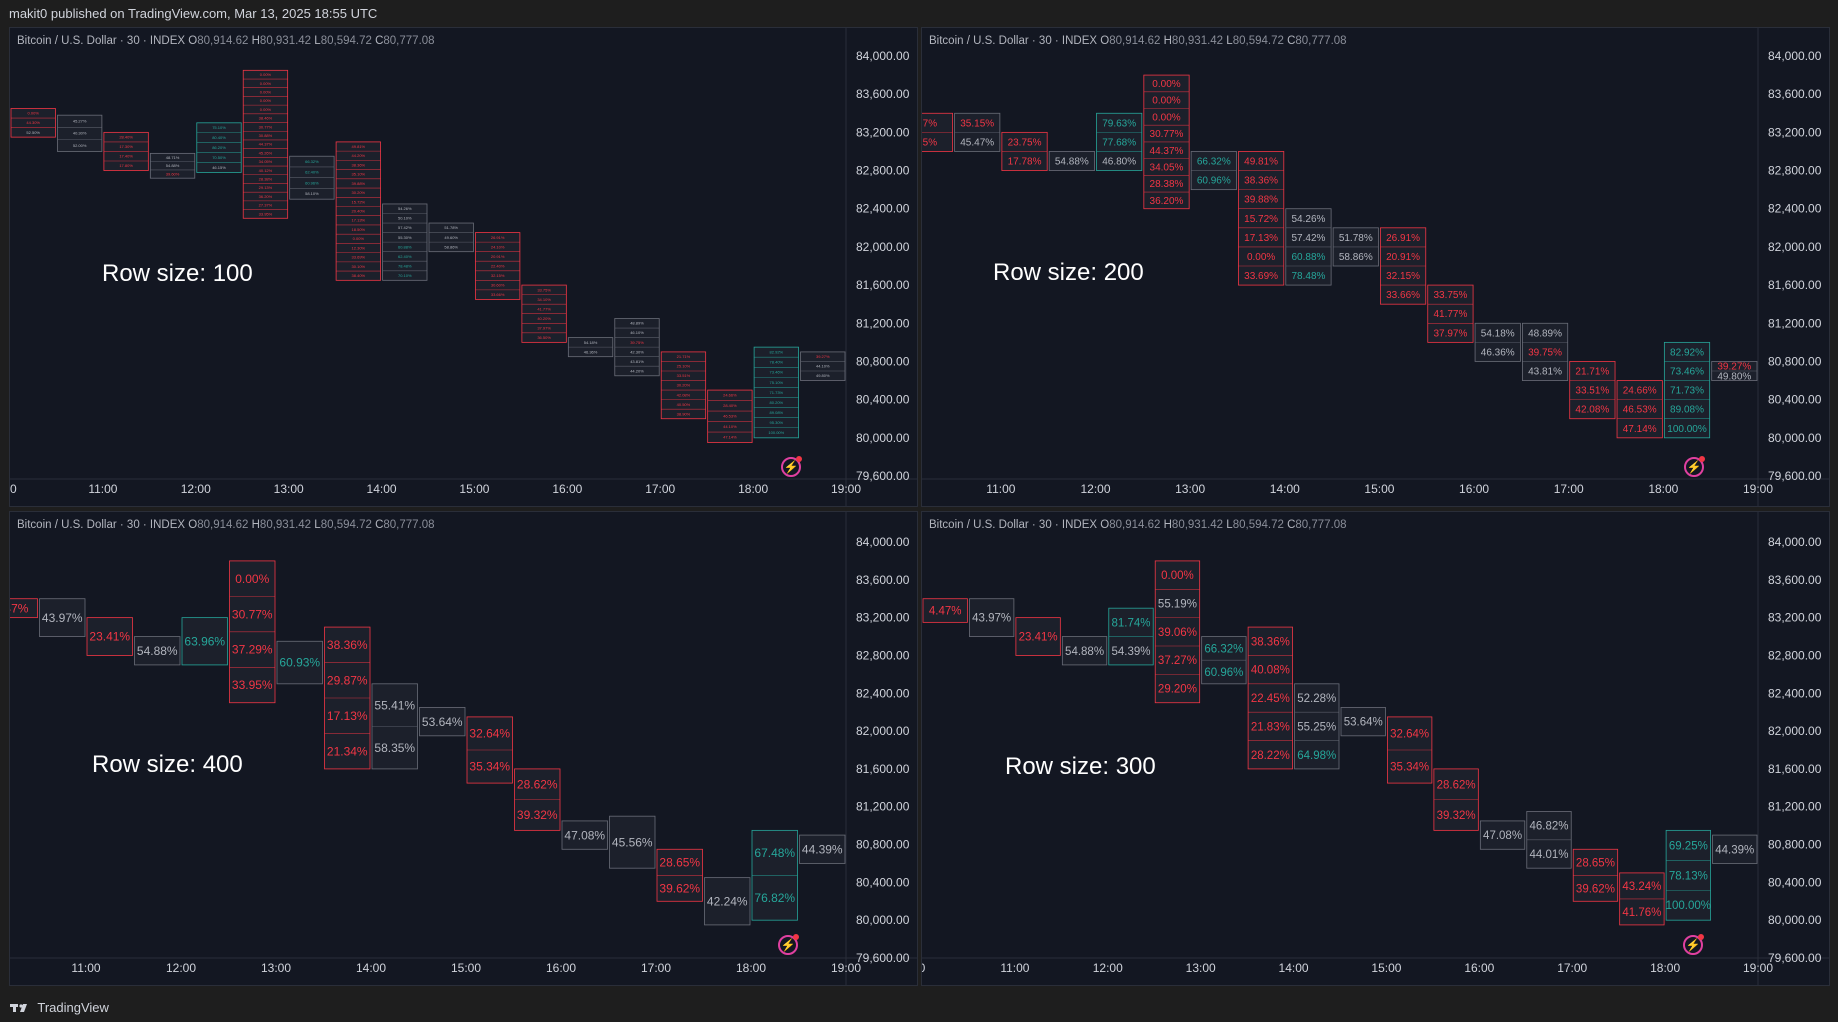  What do you see at coordinates (883, 655) in the screenshot?
I see `price-tick-label: 82,800.00` at bounding box center [883, 655].